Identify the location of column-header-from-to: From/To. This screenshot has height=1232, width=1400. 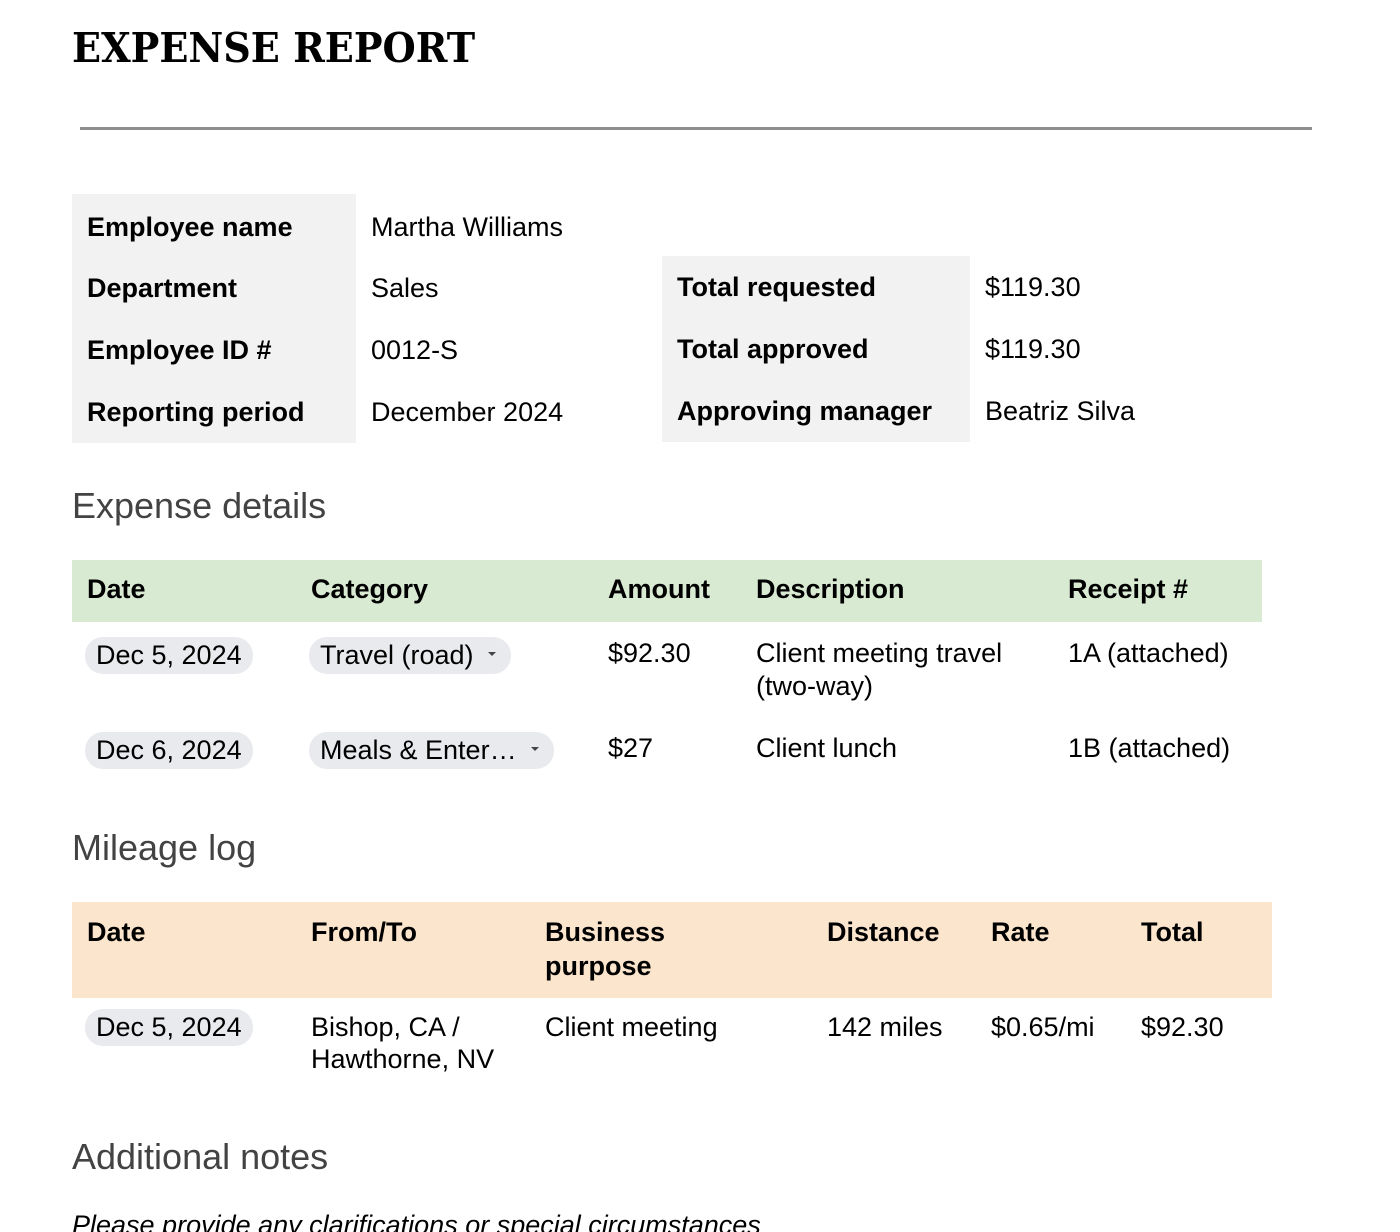
(364, 932).